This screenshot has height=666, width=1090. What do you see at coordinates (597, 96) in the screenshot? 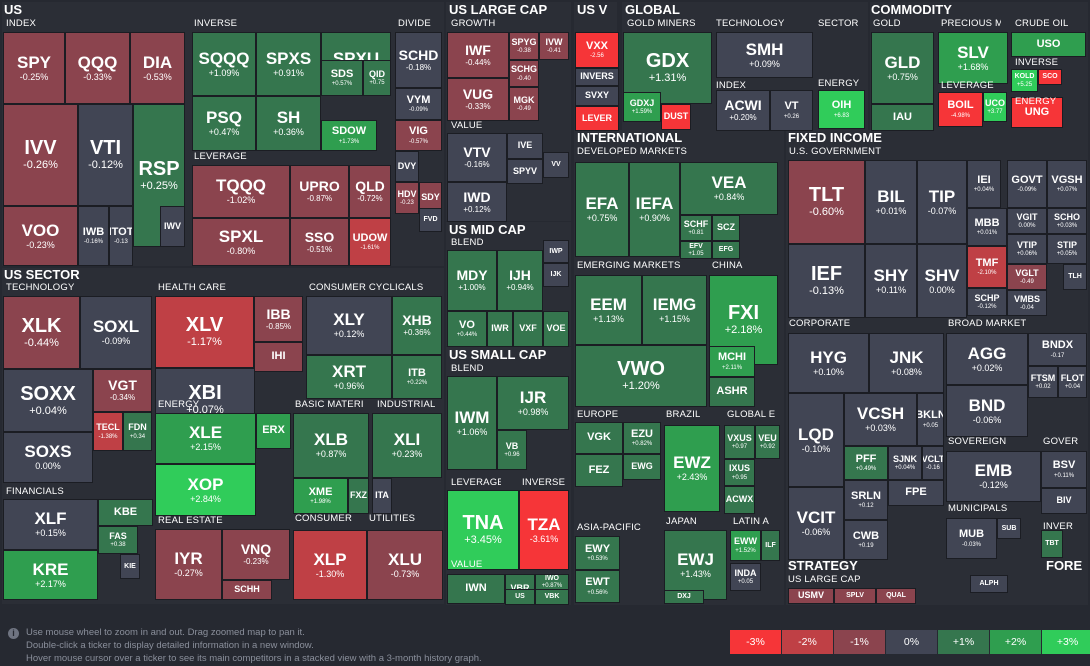
I see `tile-svxy: SVXY` at bounding box center [597, 96].